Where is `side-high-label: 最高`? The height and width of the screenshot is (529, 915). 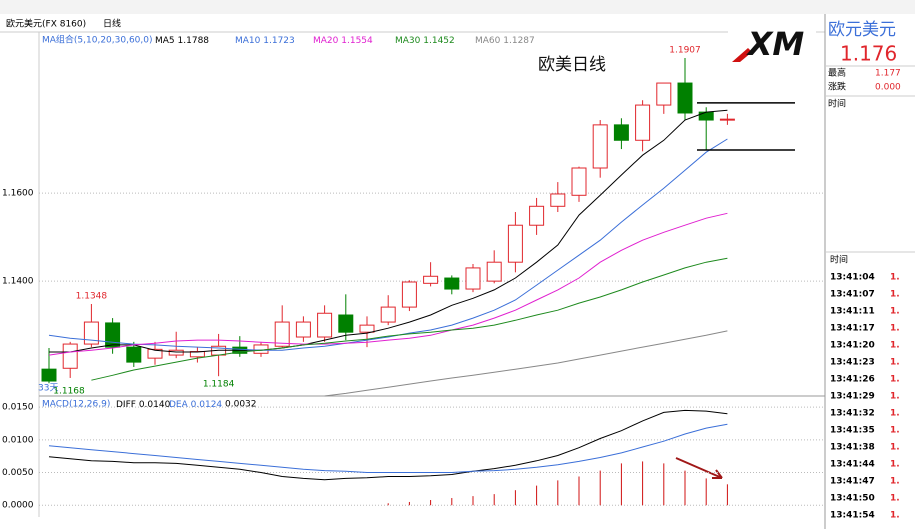
side-high-label: 最高 is located at coordinates (837, 73).